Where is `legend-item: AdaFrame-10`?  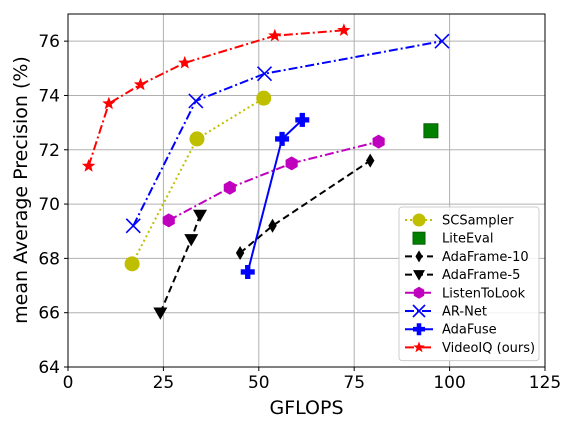
legend-item: AdaFrame-10 is located at coordinates (467, 257).